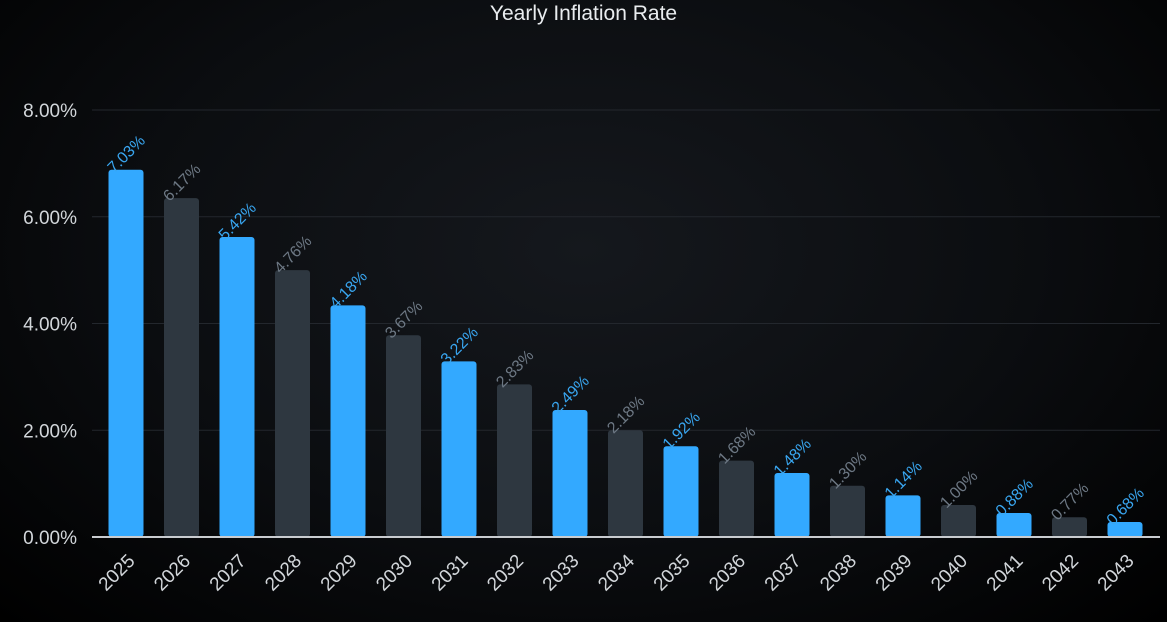  Describe the element at coordinates (1069, 527) in the screenshot. I see `bar-2042` at that location.